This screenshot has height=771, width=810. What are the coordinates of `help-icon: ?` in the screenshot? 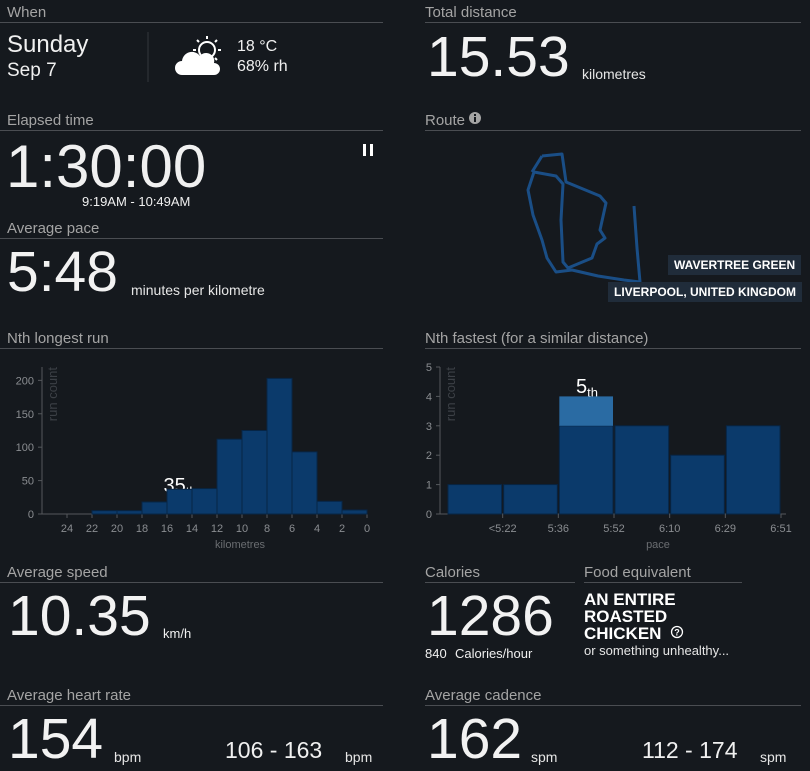 It's located at (677, 632).